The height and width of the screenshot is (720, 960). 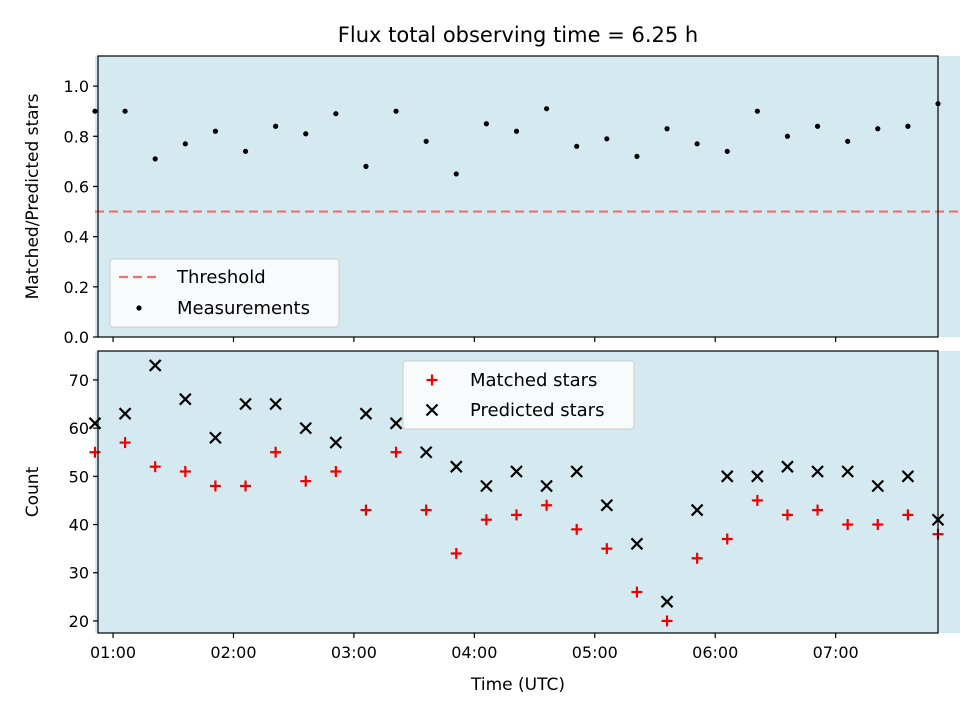 What do you see at coordinates (79, 525) in the screenshot?
I see `y-tick-label: 40` at bounding box center [79, 525].